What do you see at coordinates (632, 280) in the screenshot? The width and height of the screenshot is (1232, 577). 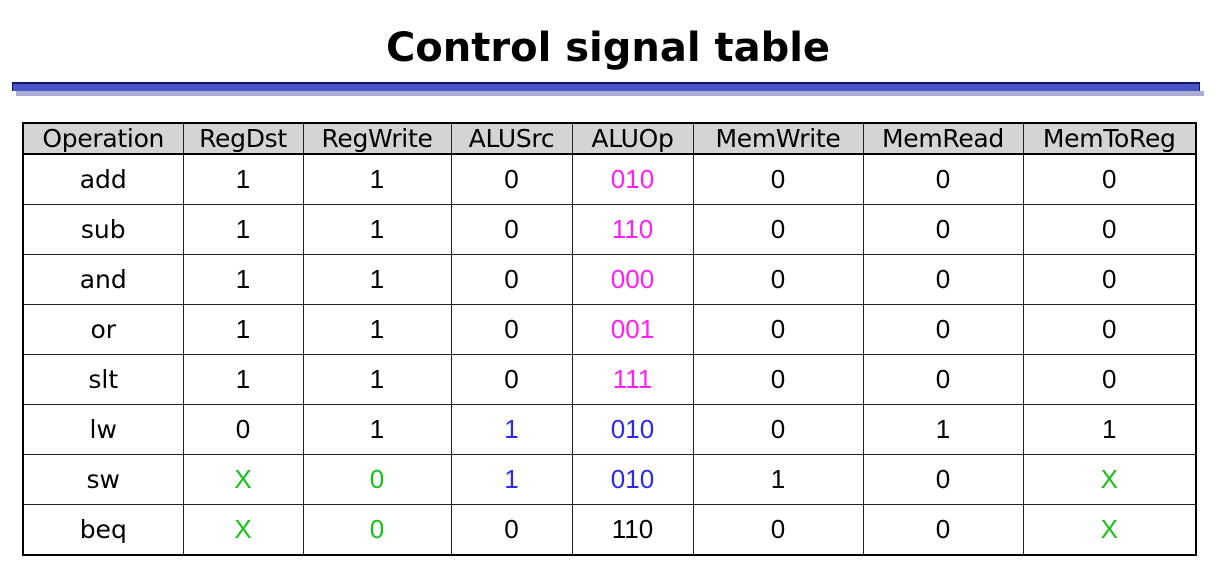 I see `signal-cell: 000` at bounding box center [632, 280].